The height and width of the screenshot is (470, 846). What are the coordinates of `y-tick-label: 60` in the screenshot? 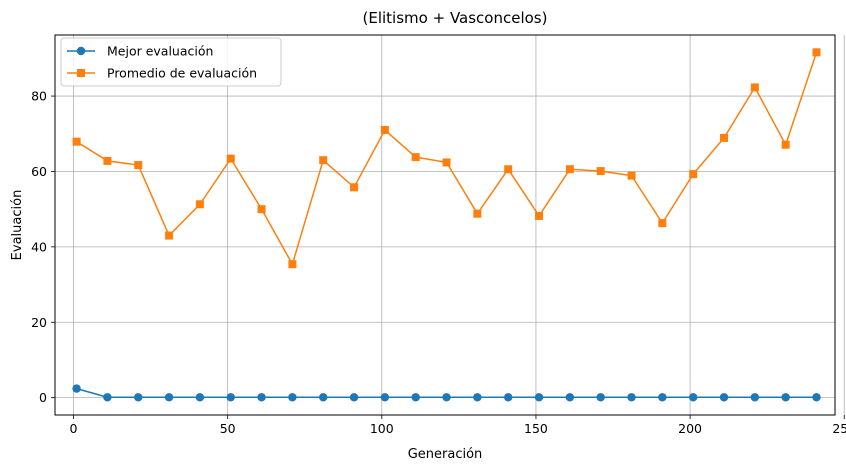 It's located at (39, 171).